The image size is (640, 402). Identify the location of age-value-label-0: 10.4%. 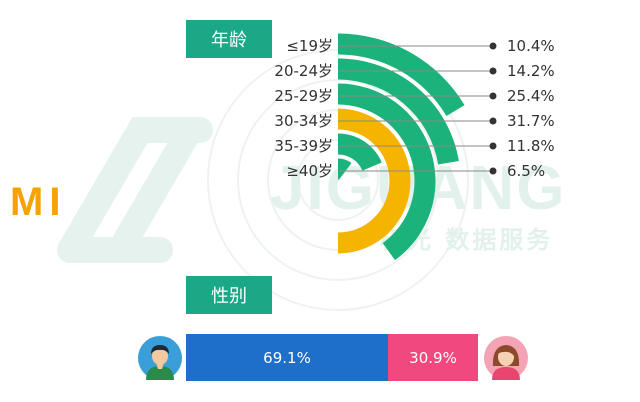
(531, 46).